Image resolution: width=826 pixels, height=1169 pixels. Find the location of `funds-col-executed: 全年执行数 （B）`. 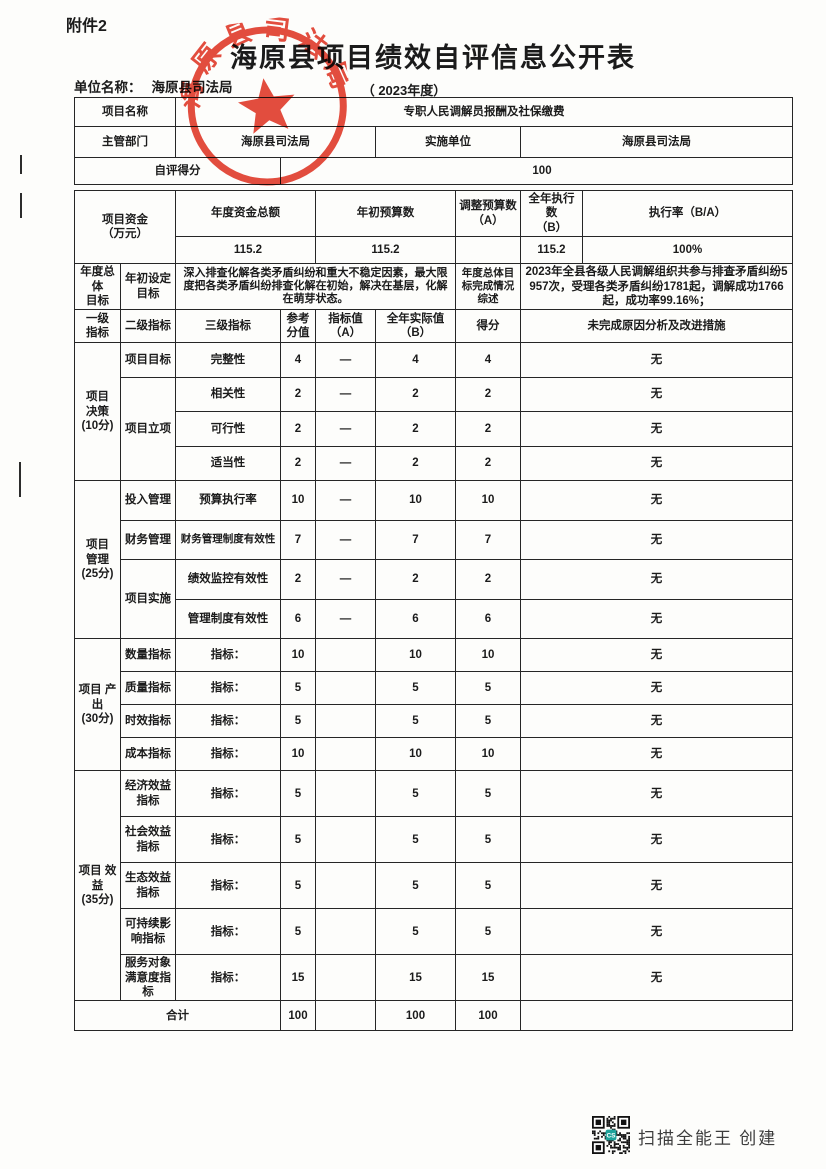

funds-col-executed: 全年执行数 （B） is located at coordinates (551, 213).